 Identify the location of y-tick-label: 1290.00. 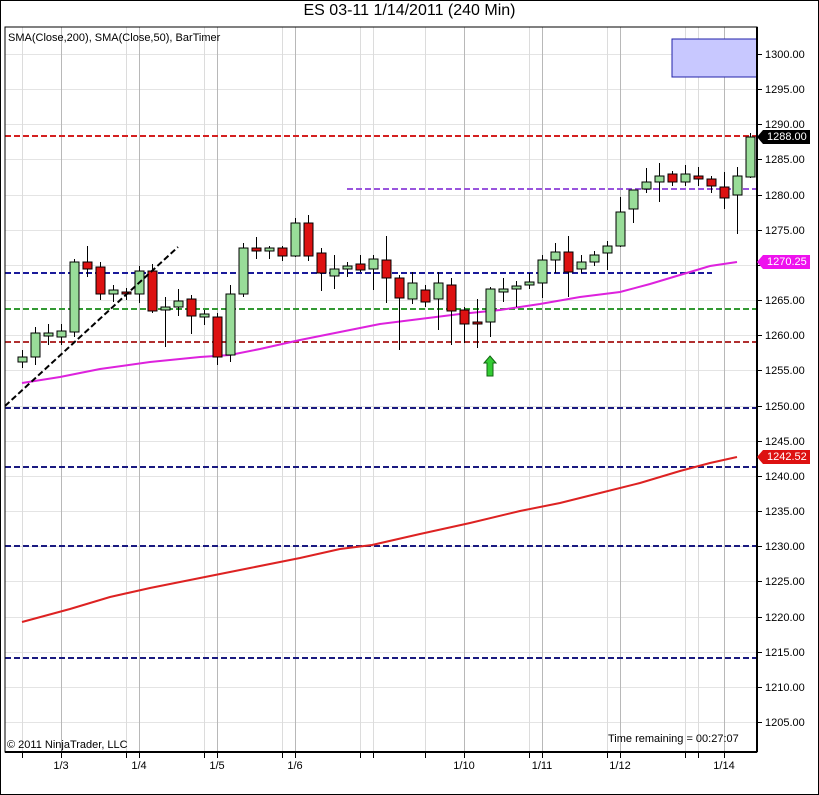
(785, 125).